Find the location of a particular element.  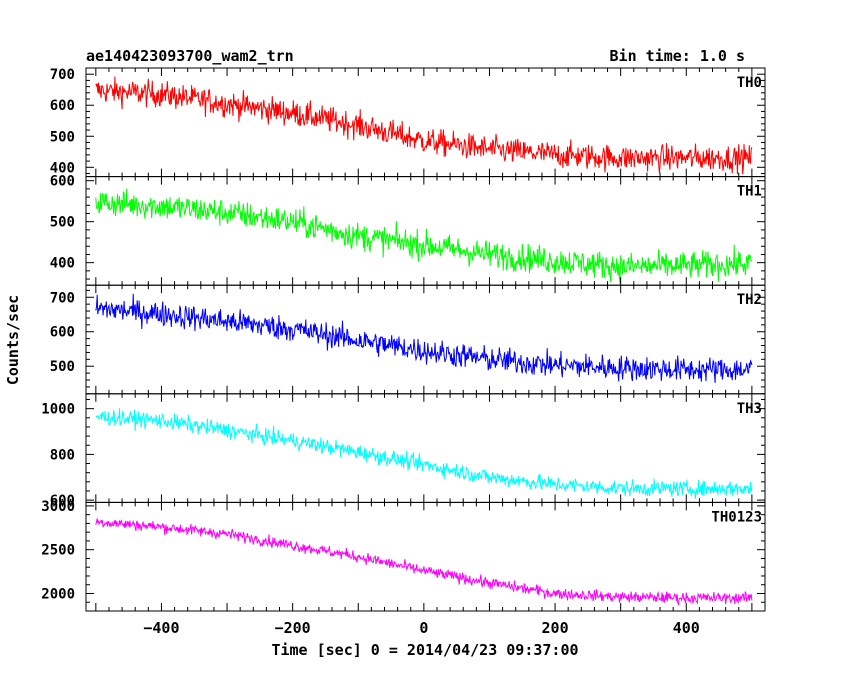

x-tick-label: 200 is located at coordinates (555, 628).